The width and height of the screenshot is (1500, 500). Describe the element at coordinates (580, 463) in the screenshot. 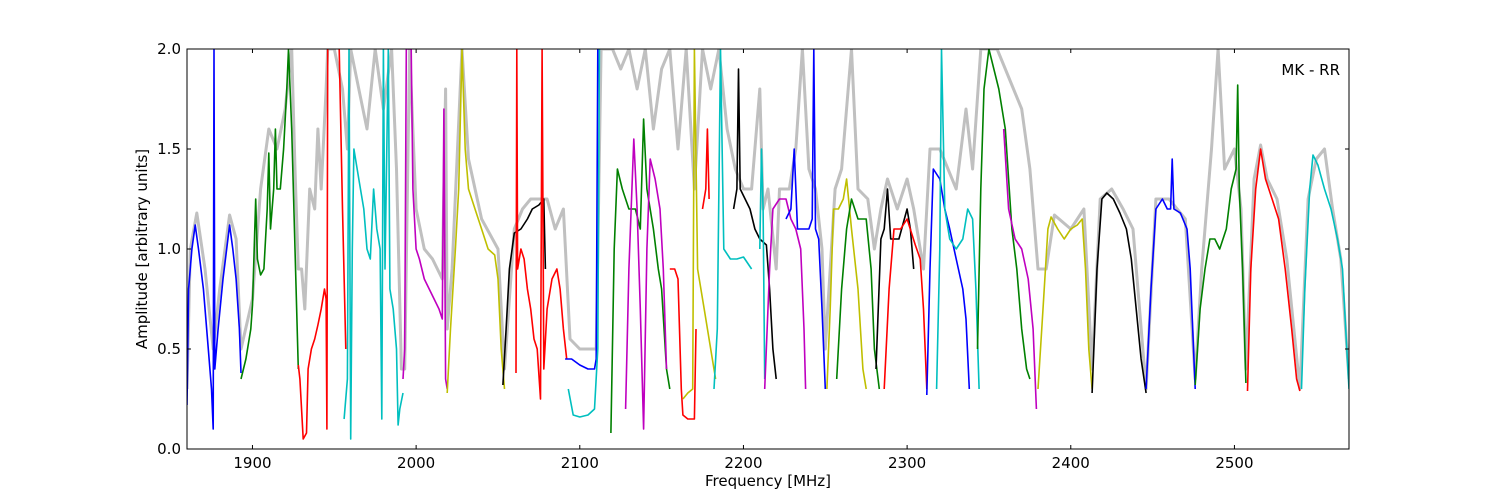

I see `x-tick-label: 2100` at that location.